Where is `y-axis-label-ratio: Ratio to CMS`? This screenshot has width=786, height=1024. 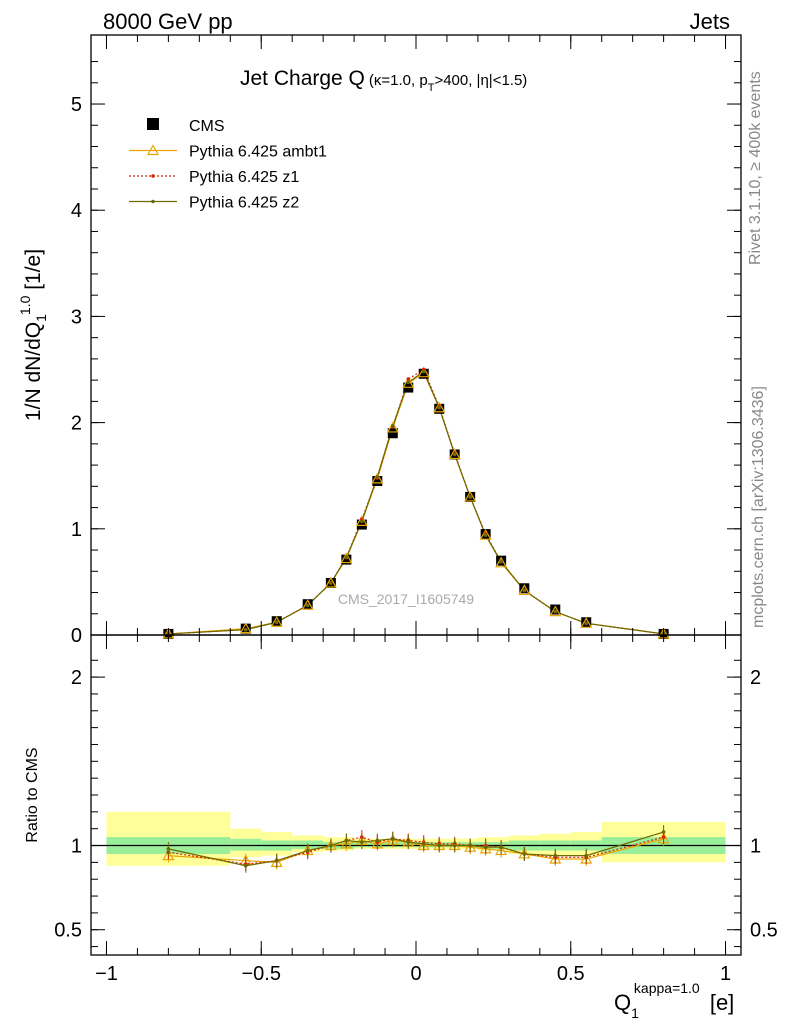 y-axis-label-ratio: Ratio to CMS is located at coordinates (32, 794).